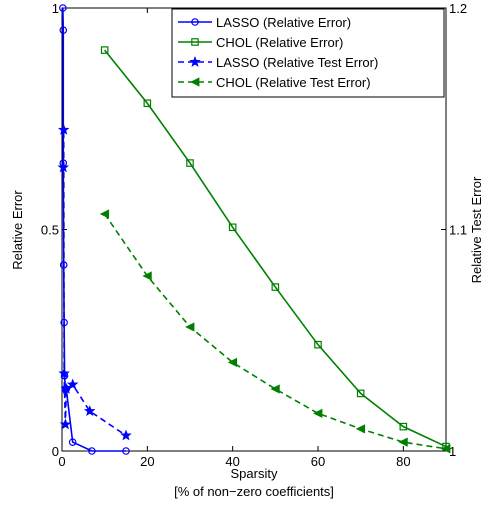  I want to click on legend-label: CHOL (Relative Error), so click(279, 42).